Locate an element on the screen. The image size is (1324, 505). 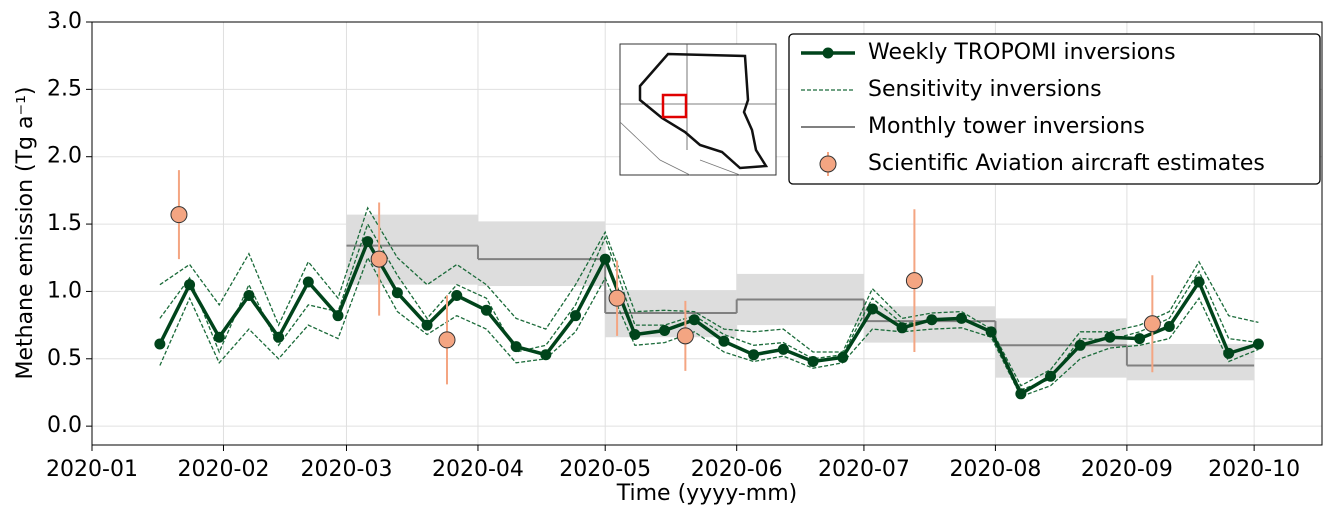
x-tick-label: 2020-05 is located at coordinates (605, 469).